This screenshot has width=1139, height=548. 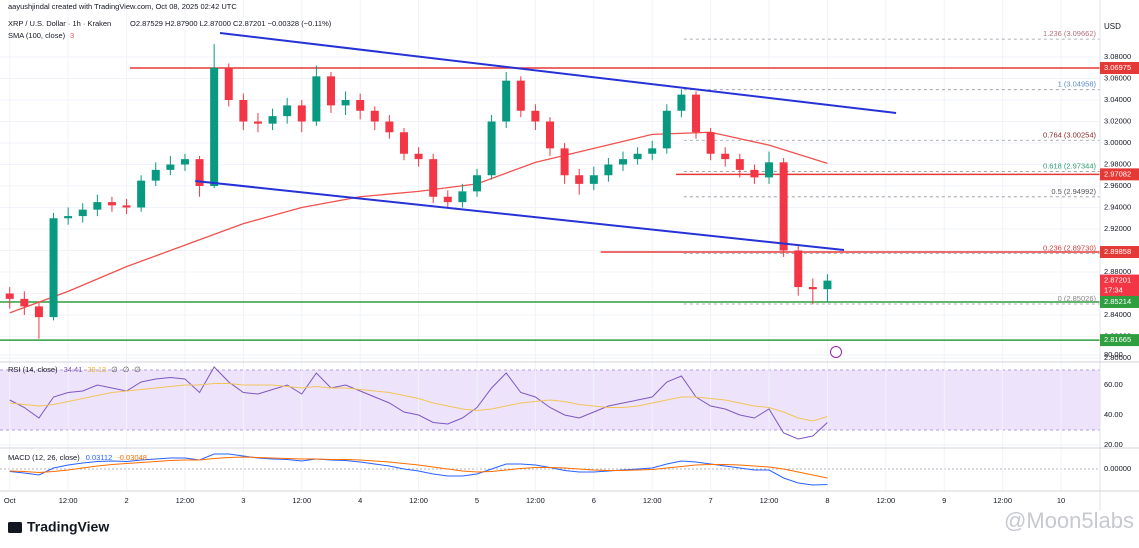 I want to click on symbol: XRP / U.S. Dollar · 1h · Kraken, so click(x=59, y=23).